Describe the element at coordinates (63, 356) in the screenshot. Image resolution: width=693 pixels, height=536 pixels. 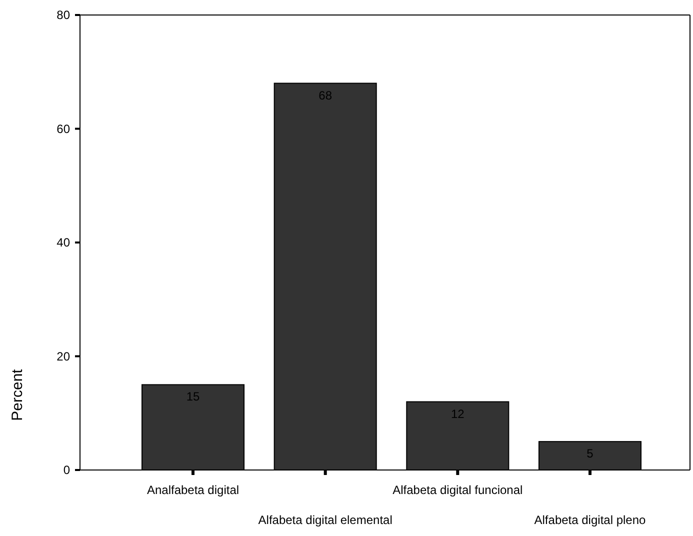
I see `y-tick-label: 20` at that location.